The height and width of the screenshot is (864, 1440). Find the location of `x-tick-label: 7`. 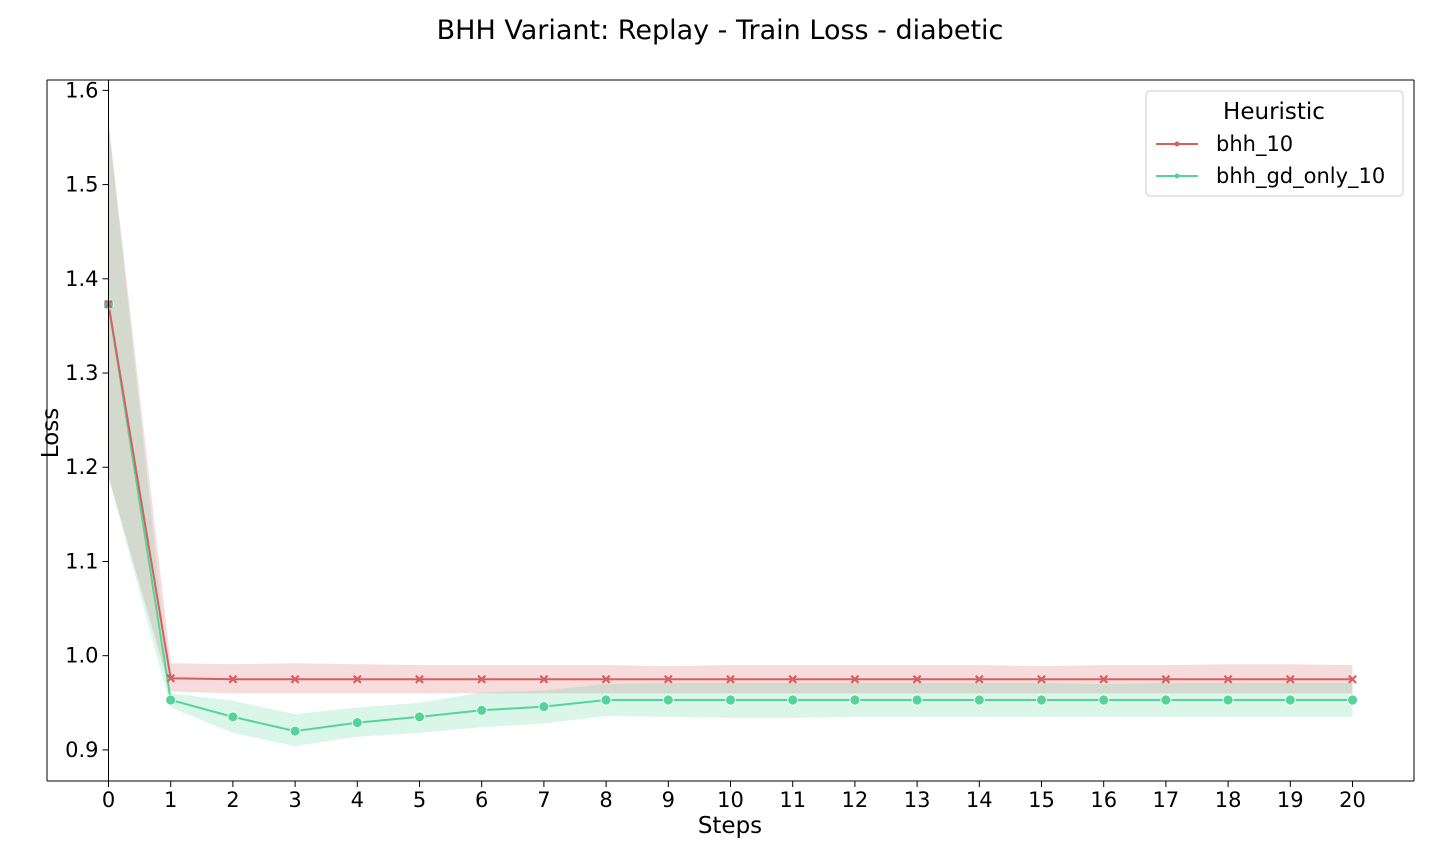

x-tick-label: 7 is located at coordinates (543, 800).